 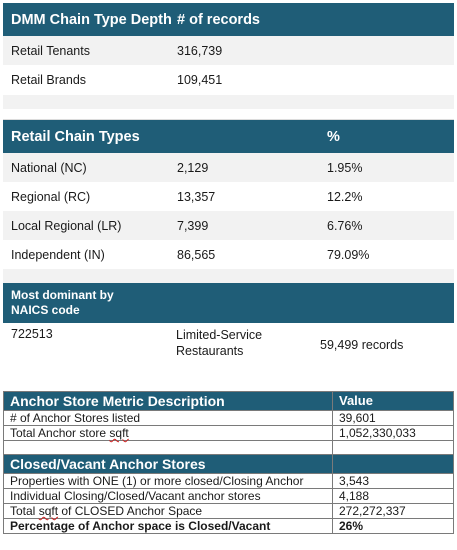 I want to click on type-percent: 12.2%, so click(x=345, y=196).